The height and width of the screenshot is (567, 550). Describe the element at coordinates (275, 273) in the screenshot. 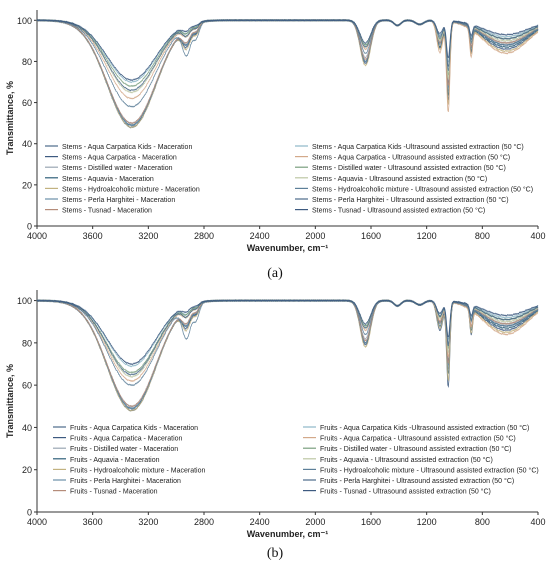

I see `caption-a: (a)` at that location.